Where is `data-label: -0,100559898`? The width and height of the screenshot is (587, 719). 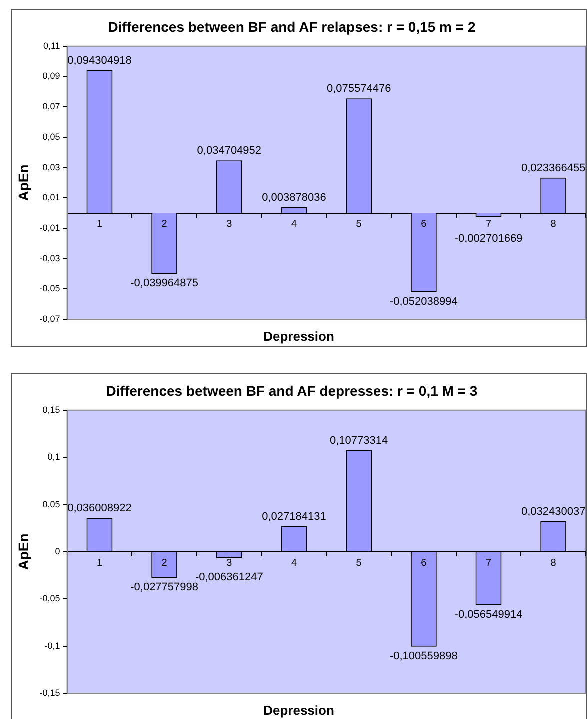 data-label: -0,100559898 is located at coordinates (424, 656).